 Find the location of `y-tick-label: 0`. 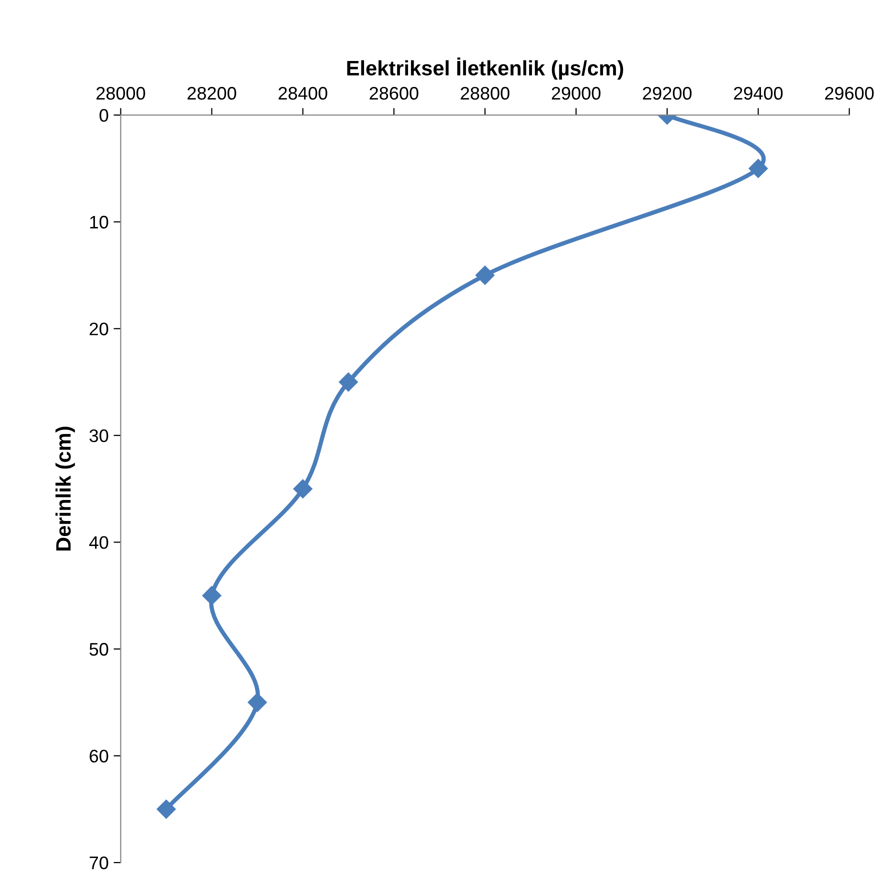

y-tick-label: 0 is located at coordinates (104, 115).